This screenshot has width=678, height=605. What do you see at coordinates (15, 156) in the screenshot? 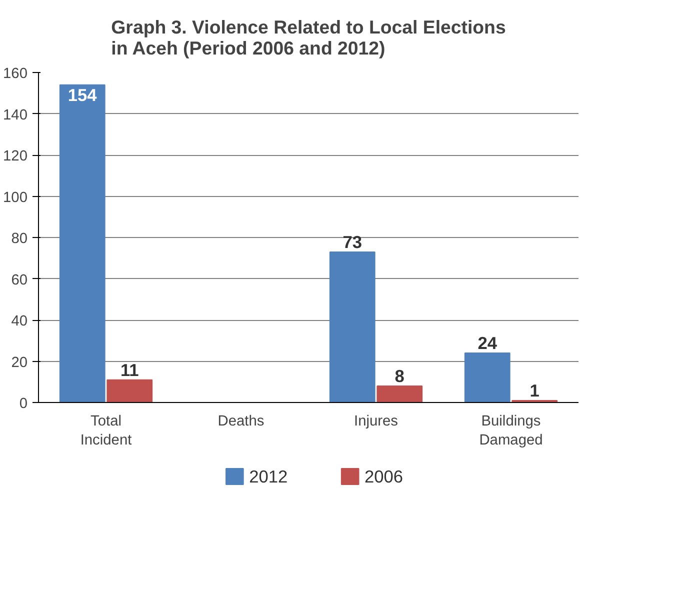
I see `y-tick-label: 120` at bounding box center [15, 156].